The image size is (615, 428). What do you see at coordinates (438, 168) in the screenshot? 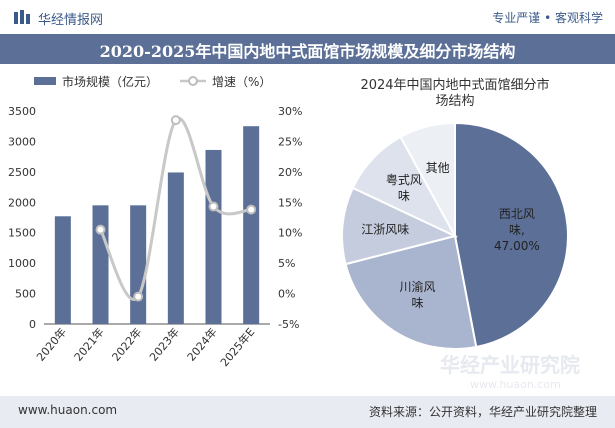
I see `pie-label-line: 其他` at bounding box center [438, 168].